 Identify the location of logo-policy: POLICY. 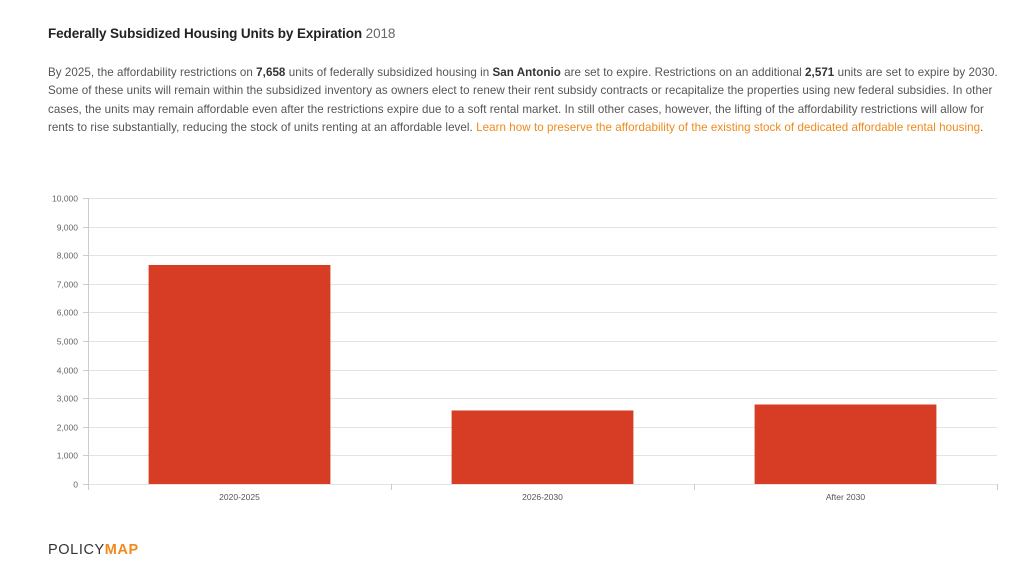
(76, 550).